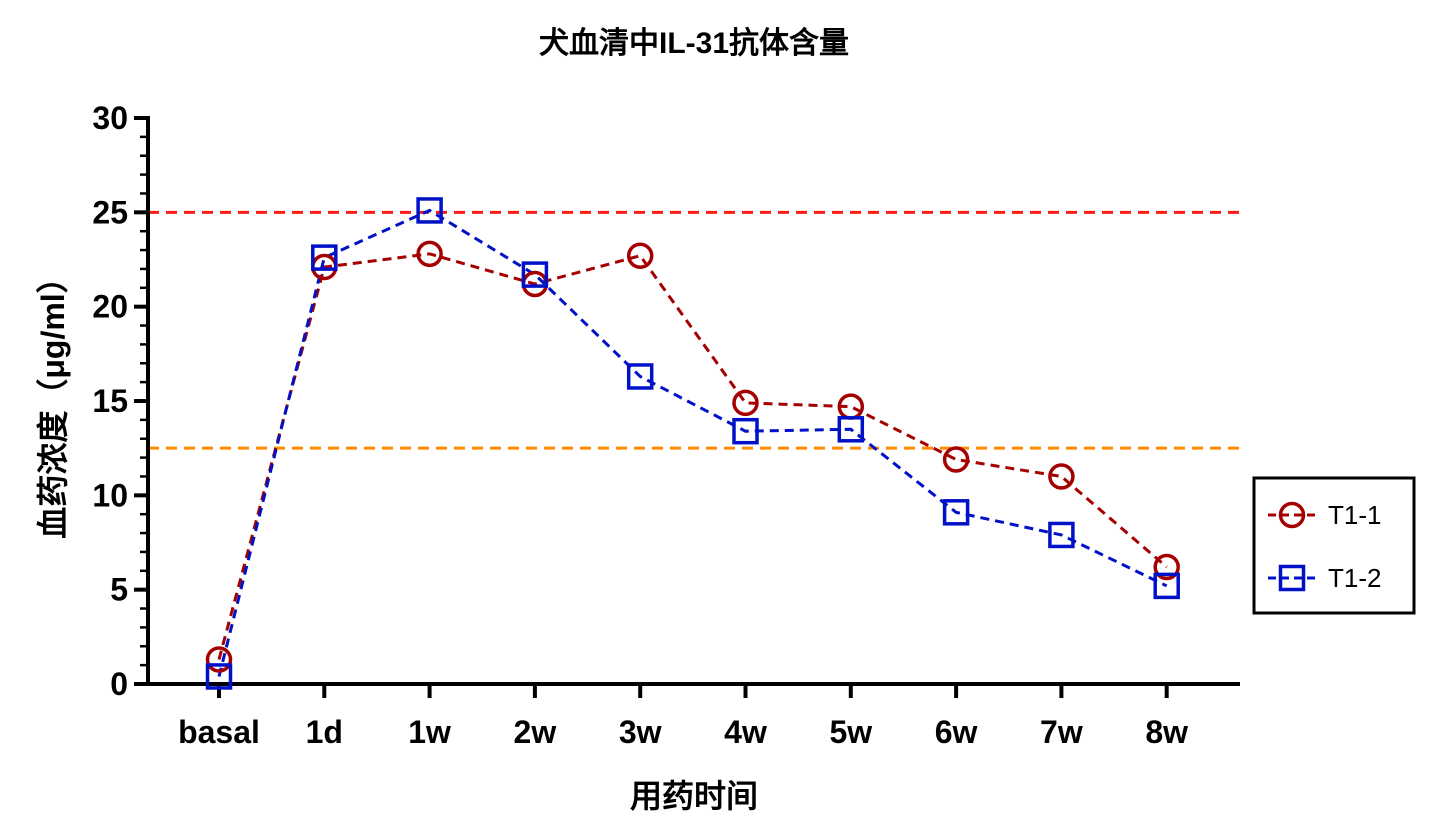 This screenshot has width=1442, height=828. What do you see at coordinates (745, 732) in the screenshot?
I see `x-tick-label: 4w` at bounding box center [745, 732].